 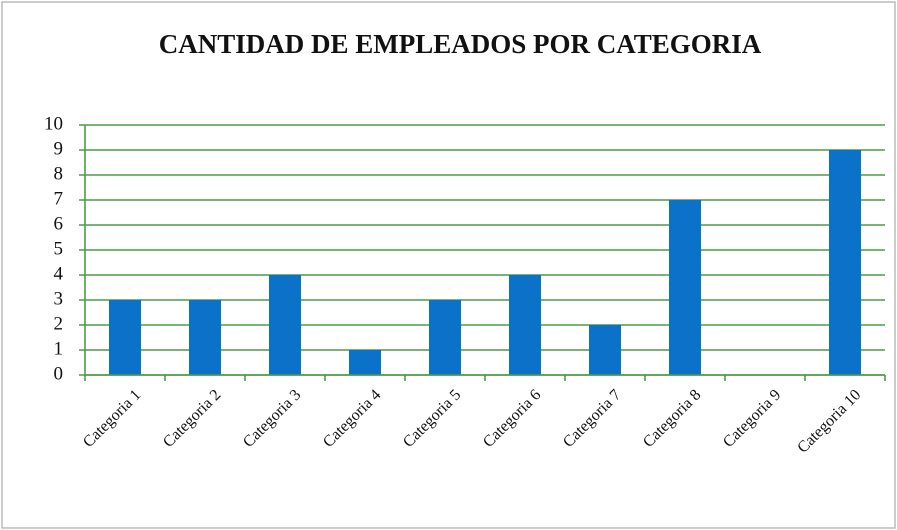 What do you see at coordinates (59, 173) in the screenshot?
I see `y-tick-label: 8` at bounding box center [59, 173].